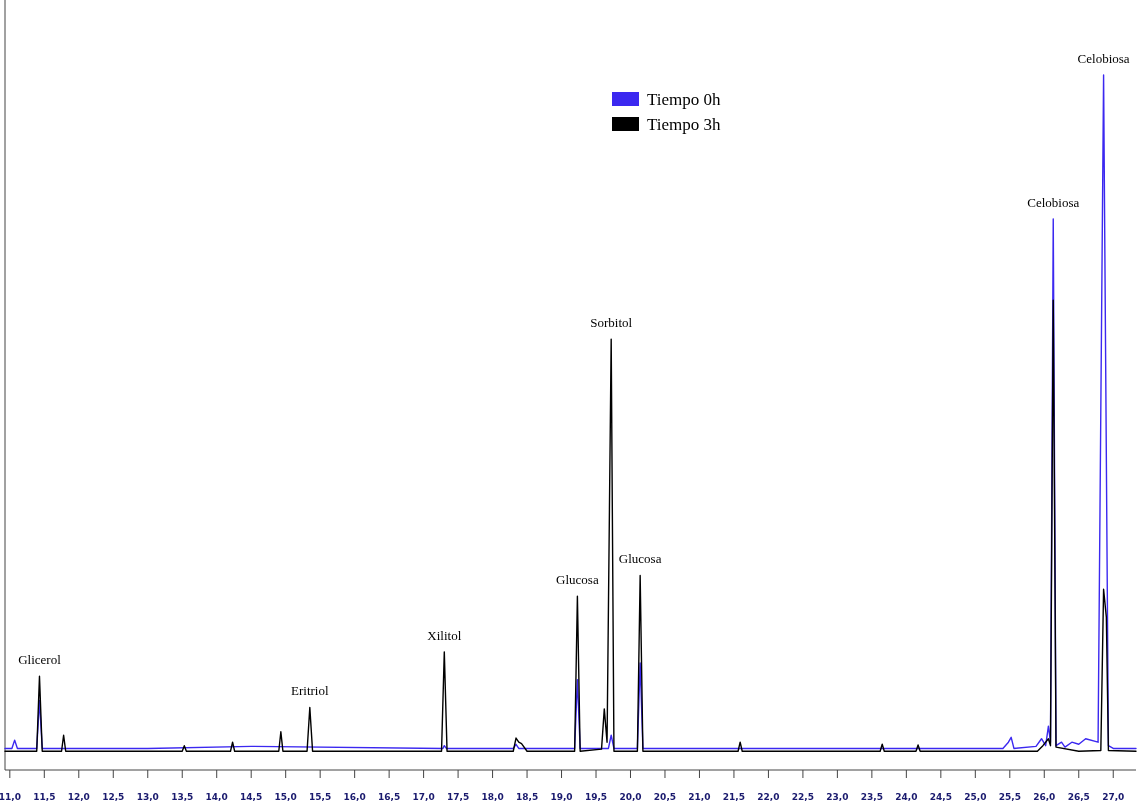  Describe the element at coordinates (320, 797) in the screenshot. I see `x-tick-label: 15,5` at that location.